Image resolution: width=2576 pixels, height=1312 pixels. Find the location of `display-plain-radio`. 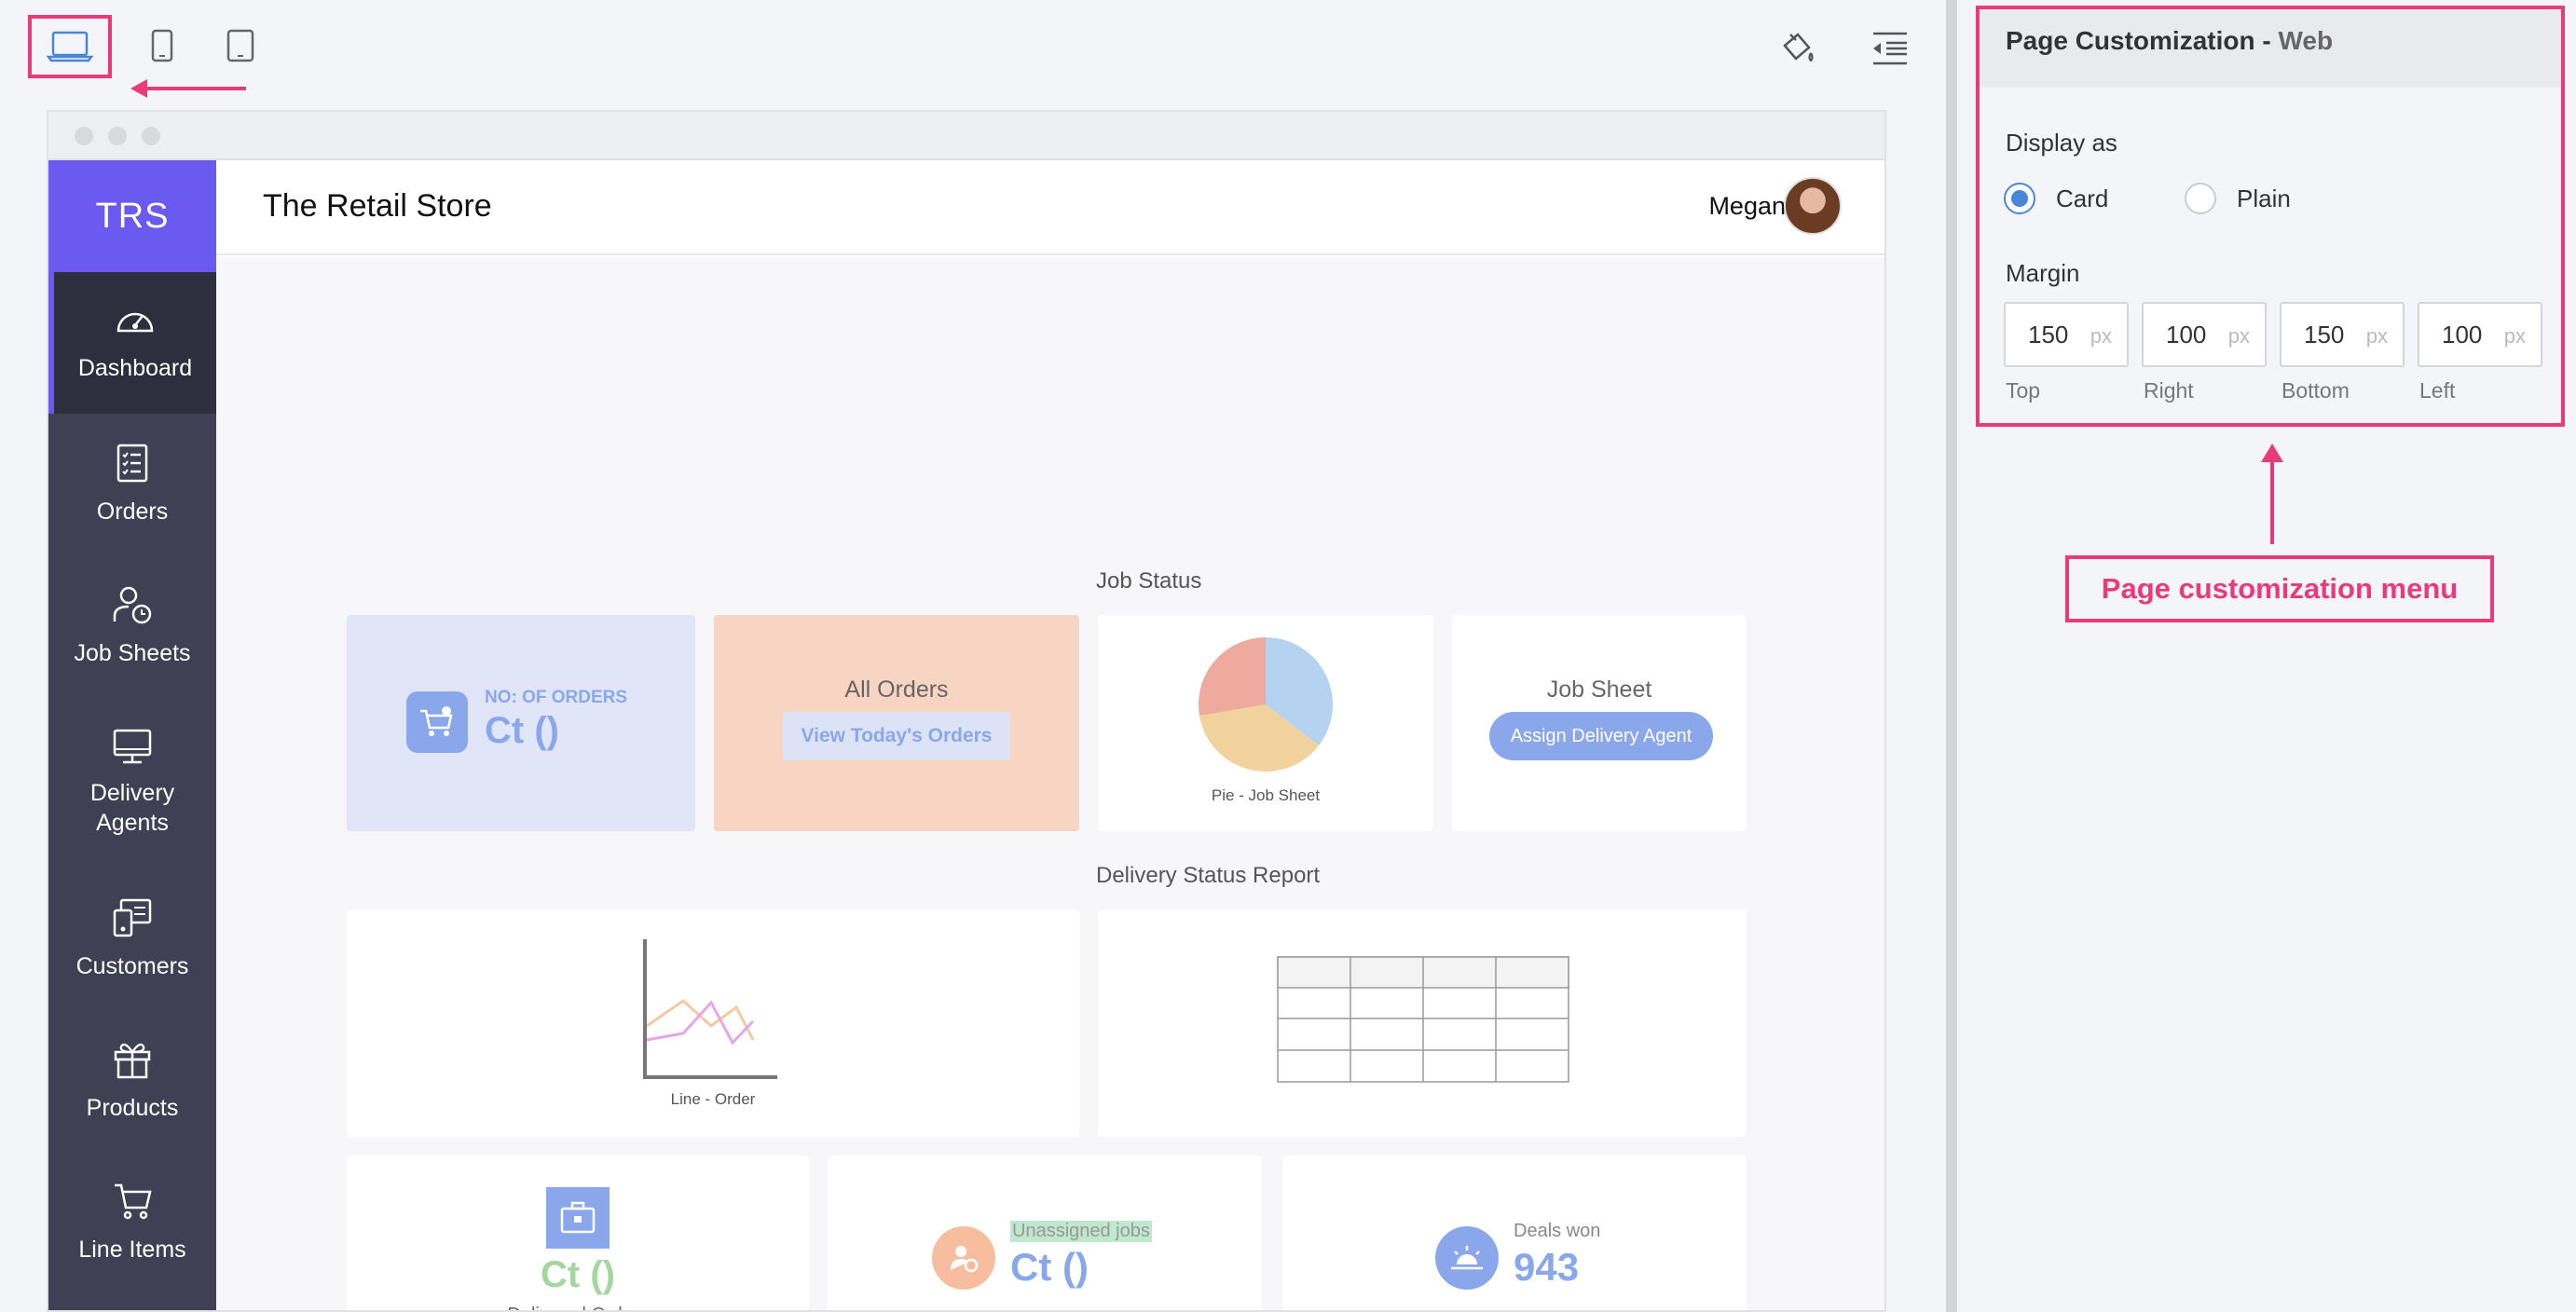

display-plain-radio is located at coordinates (2200, 198).